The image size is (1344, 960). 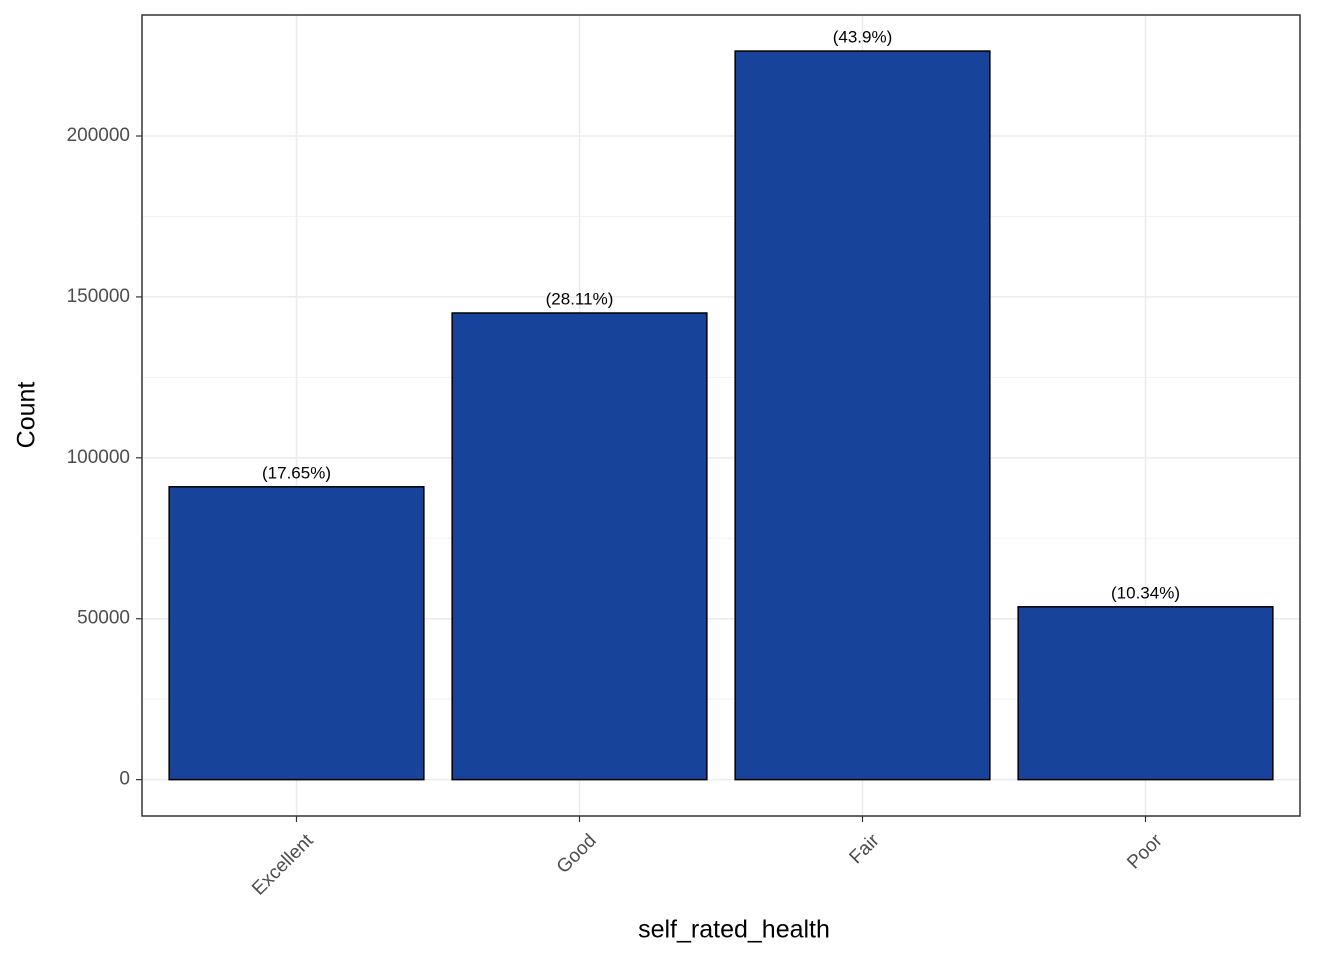 I want to click on x-axis-title: self_rated_health, so click(x=734, y=930).